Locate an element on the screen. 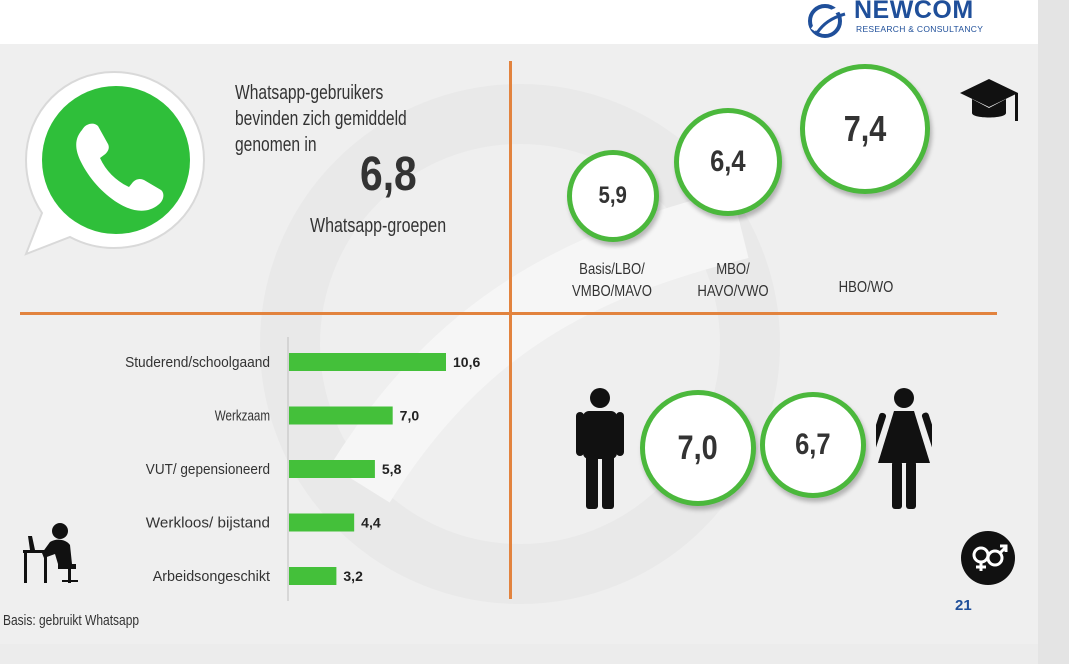 The height and width of the screenshot is (664, 1069). edu-circle-mbo: 6,4 is located at coordinates (728, 162).